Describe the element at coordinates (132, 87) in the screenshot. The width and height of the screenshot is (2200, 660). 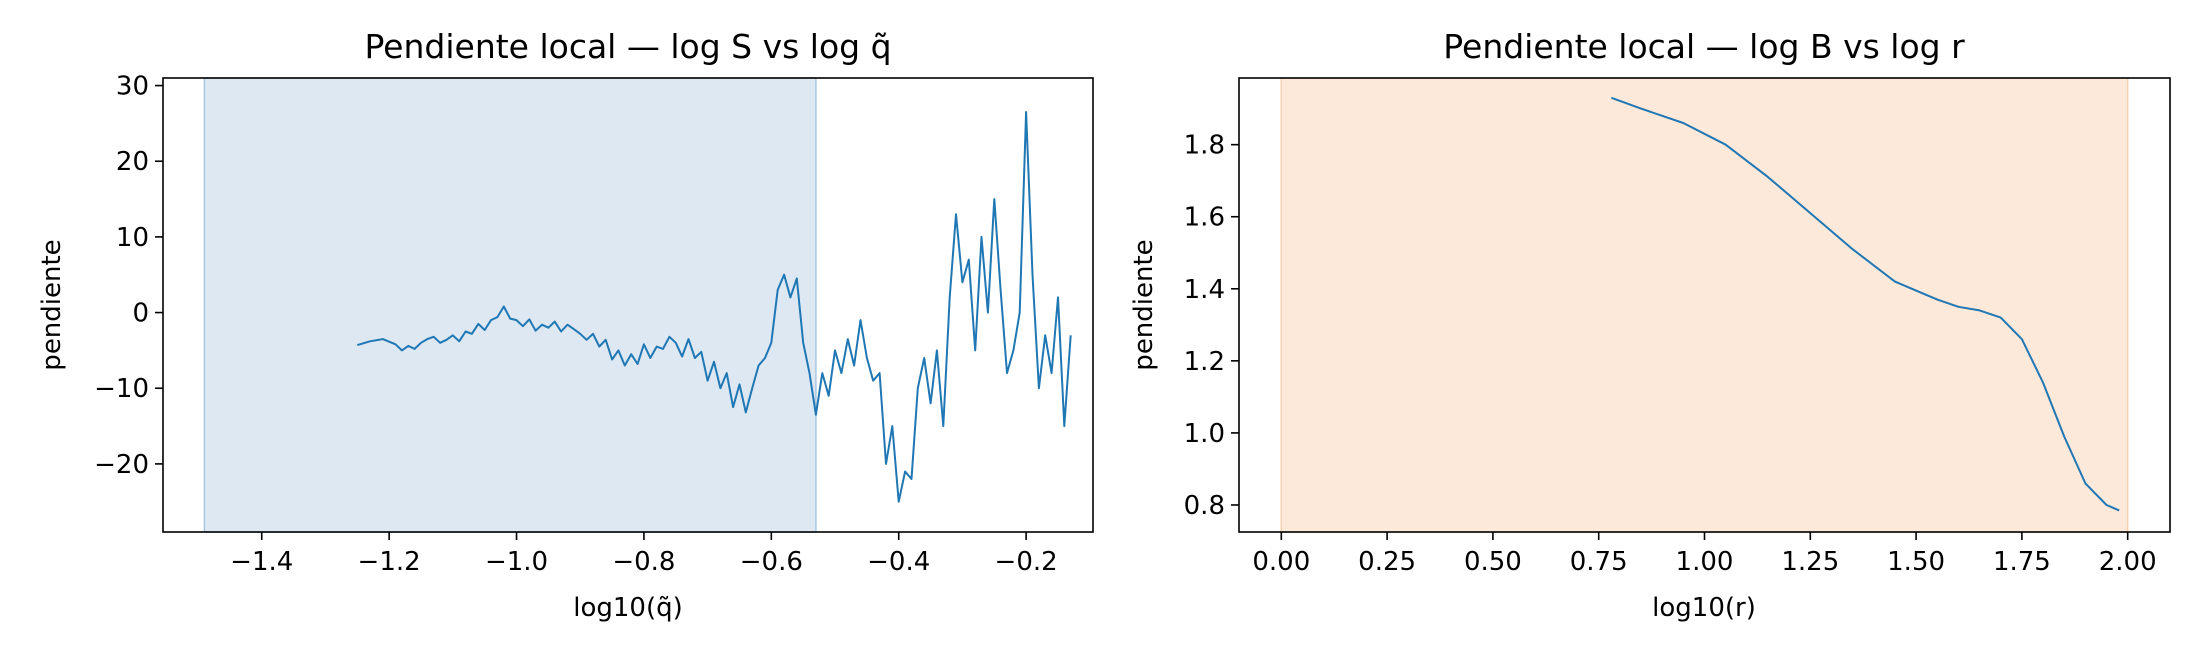
I see `y-tick-label: 30` at that location.